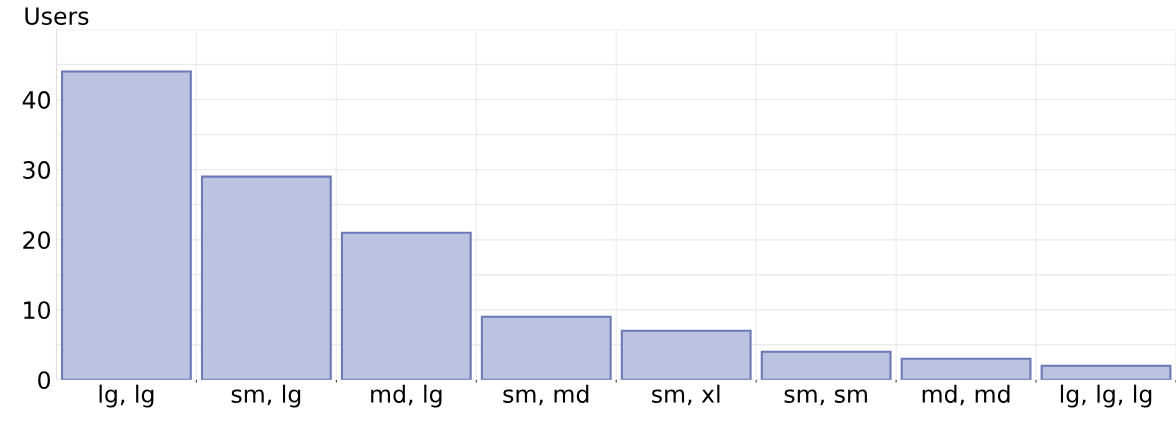  I want to click on x-tick-label: lg, lg, lg, so click(1106, 396).